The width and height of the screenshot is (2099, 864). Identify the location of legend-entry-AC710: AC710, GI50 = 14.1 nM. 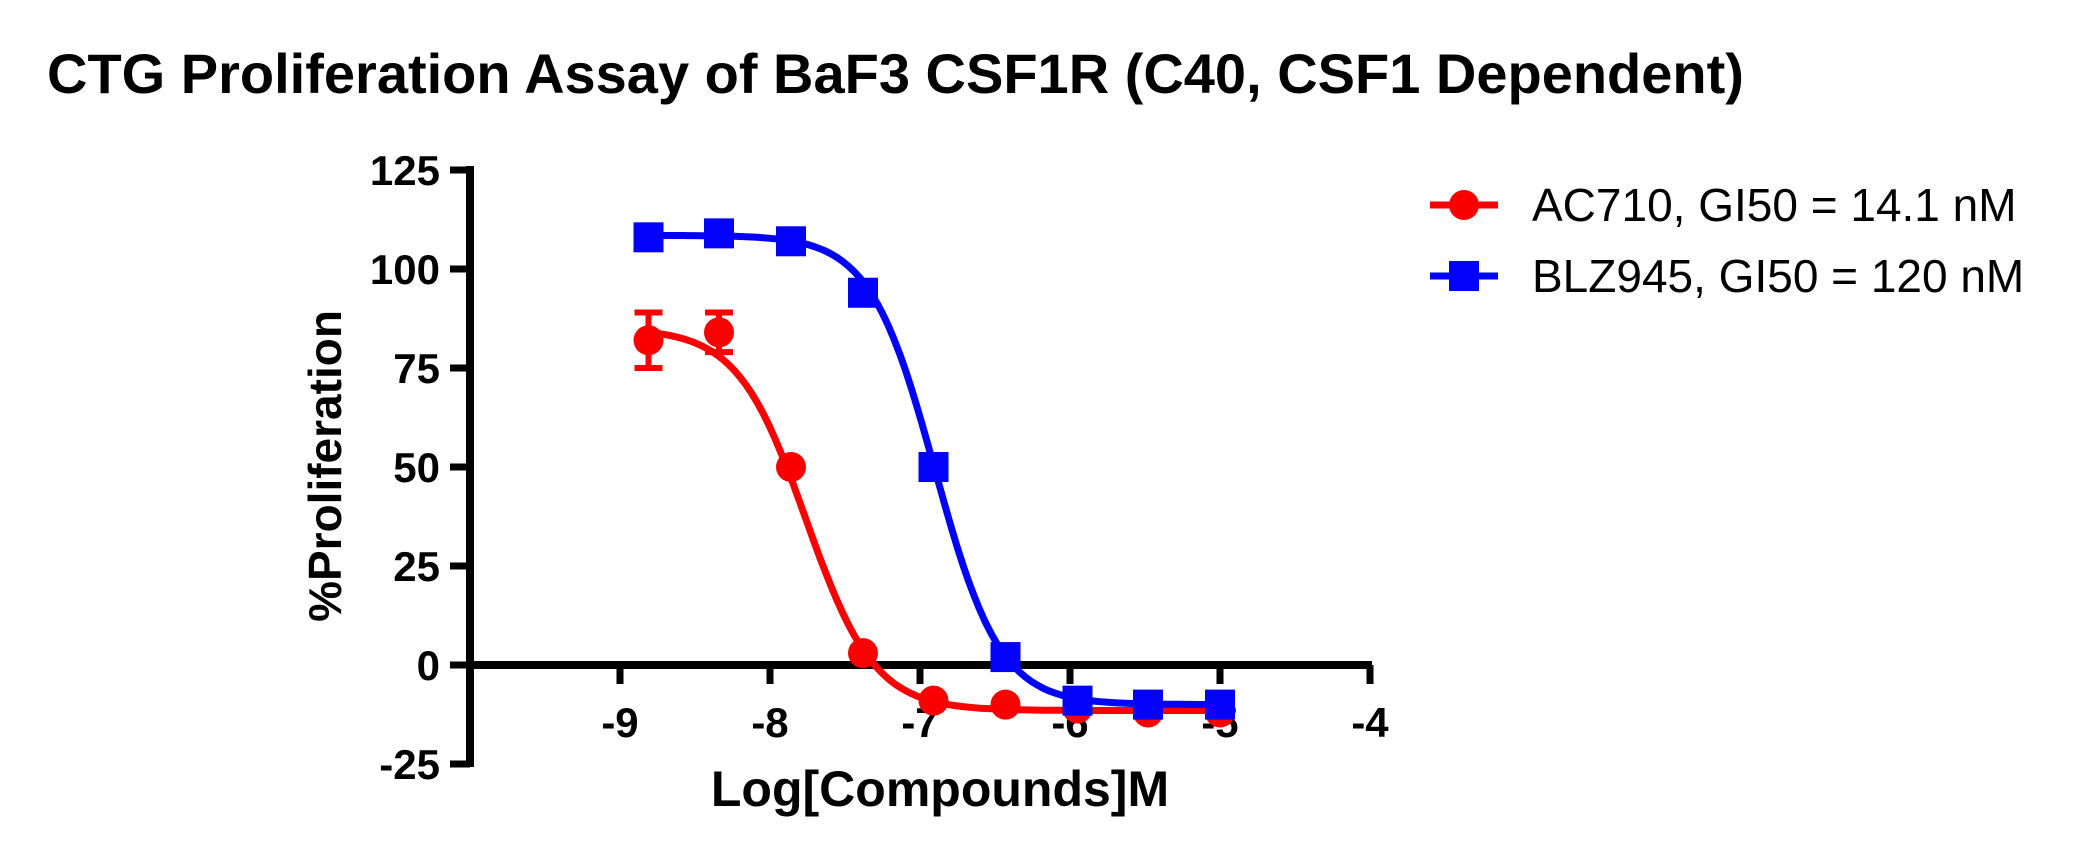
(1723, 205).